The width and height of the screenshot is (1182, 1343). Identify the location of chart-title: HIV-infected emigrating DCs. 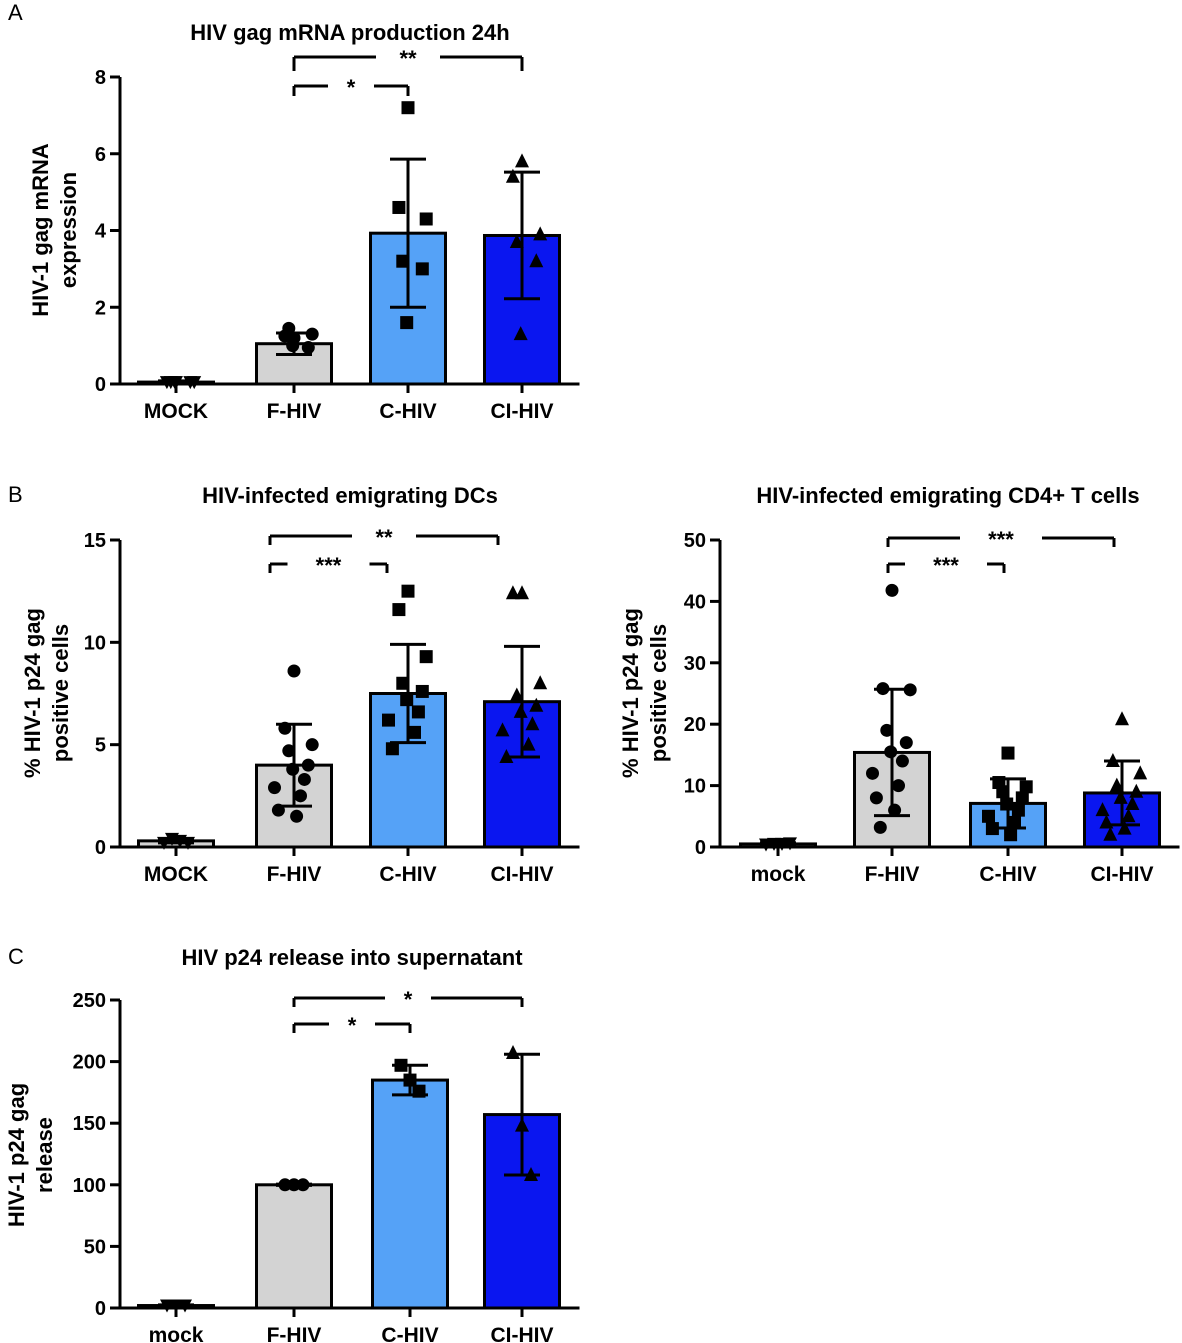
(350, 495).